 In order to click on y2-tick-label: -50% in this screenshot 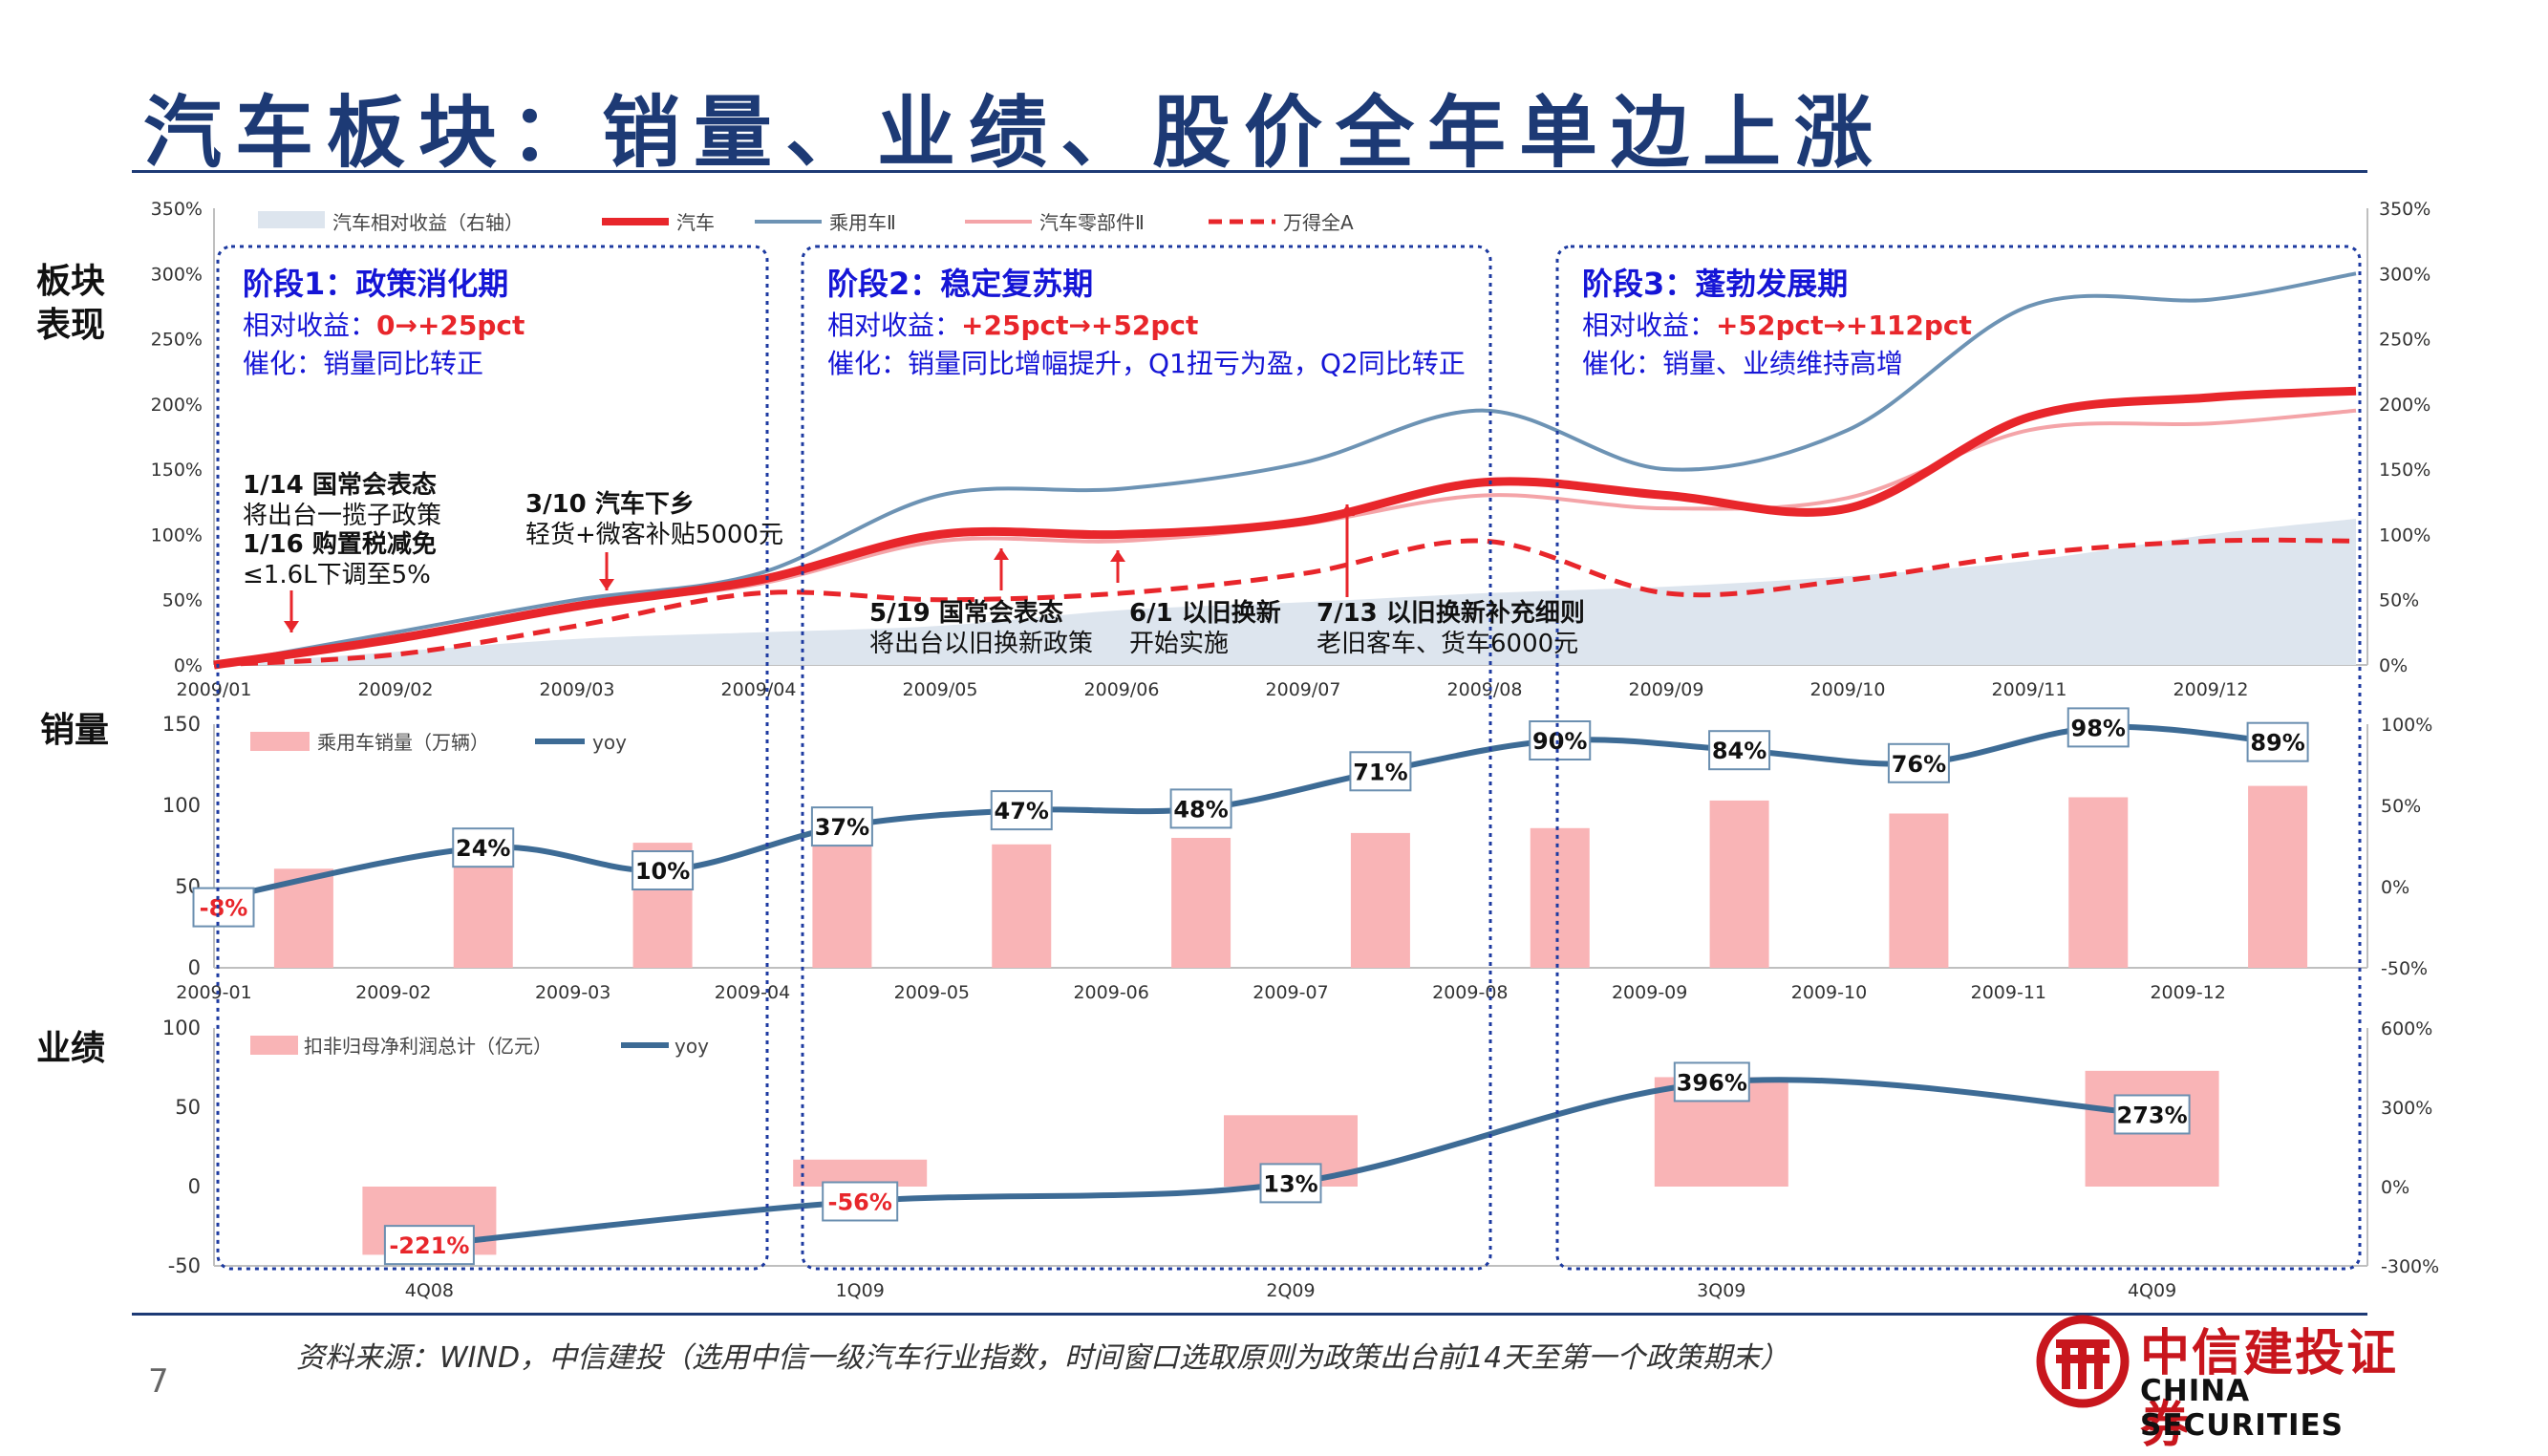, I will do `click(2405, 969)`.